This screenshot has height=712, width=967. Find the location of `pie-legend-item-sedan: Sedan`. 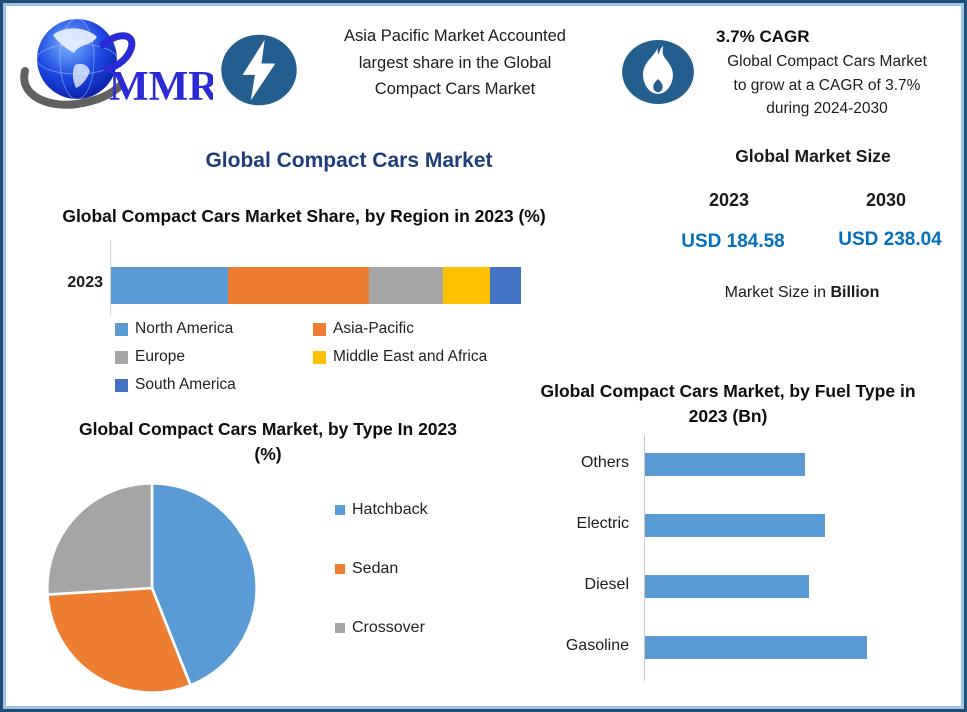

pie-legend-item-sedan: Sedan is located at coordinates (381, 569).